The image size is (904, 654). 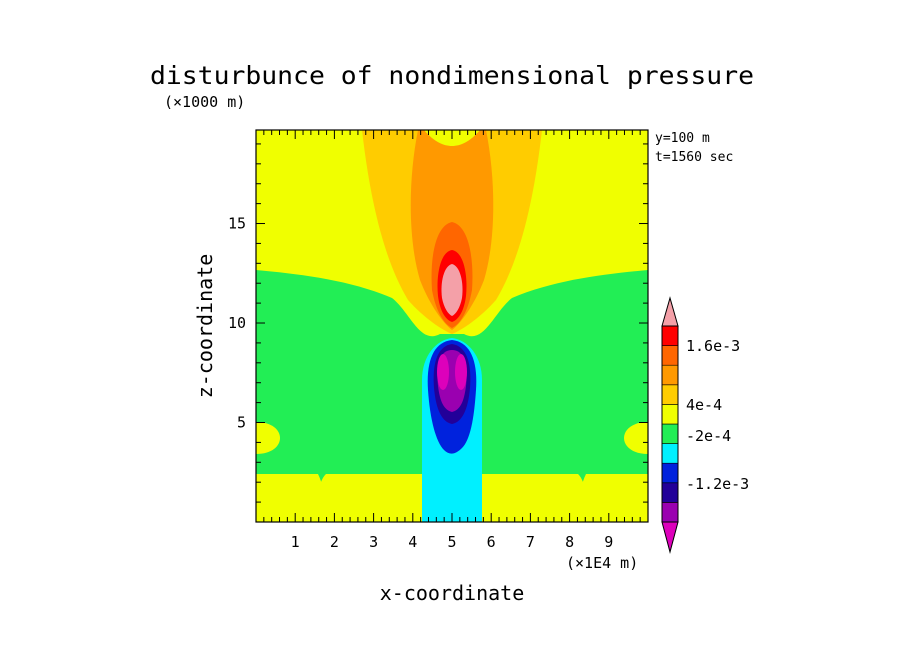 I want to click on region-yellow-lower-right, so click(x=612, y=498).